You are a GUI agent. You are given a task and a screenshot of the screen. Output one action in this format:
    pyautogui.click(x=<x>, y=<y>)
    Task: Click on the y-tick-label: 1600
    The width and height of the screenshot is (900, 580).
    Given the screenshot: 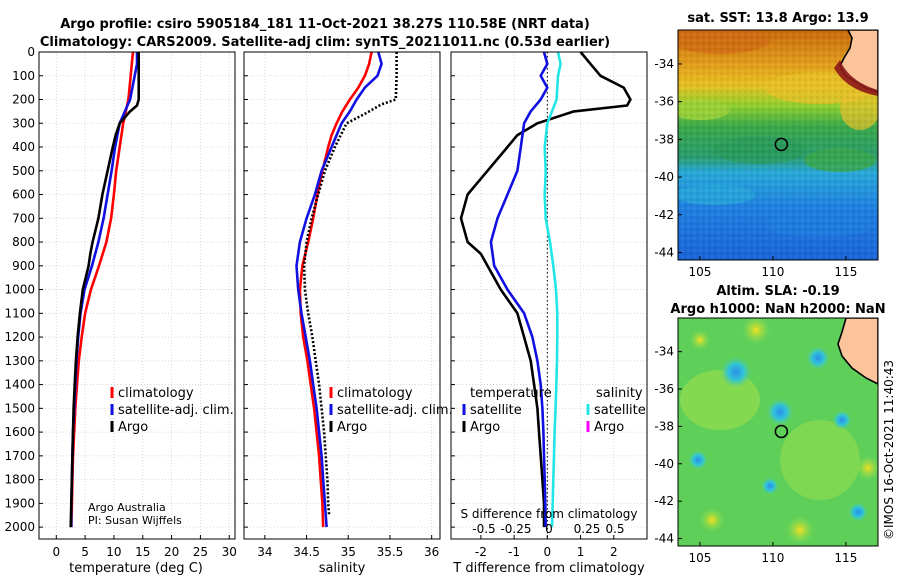 What is the action you would take?
    pyautogui.click(x=19, y=432)
    